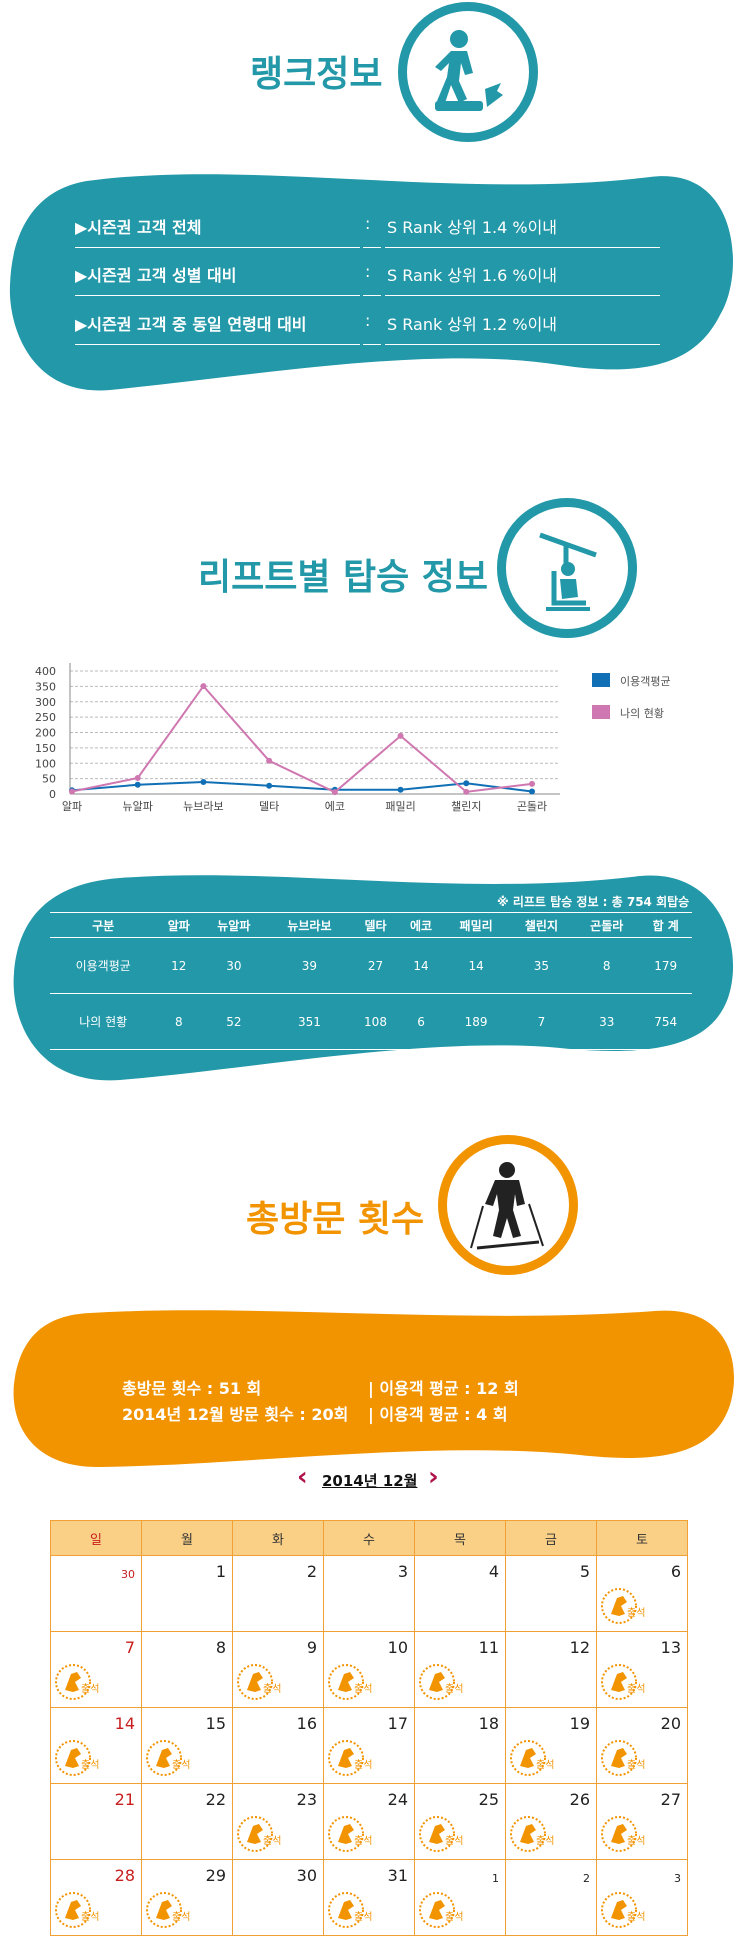 The image size is (748, 1960). What do you see at coordinates (187, 1821) in the screenshot?
I see `calendar-day: 22` at bounding box center [187, 1821].